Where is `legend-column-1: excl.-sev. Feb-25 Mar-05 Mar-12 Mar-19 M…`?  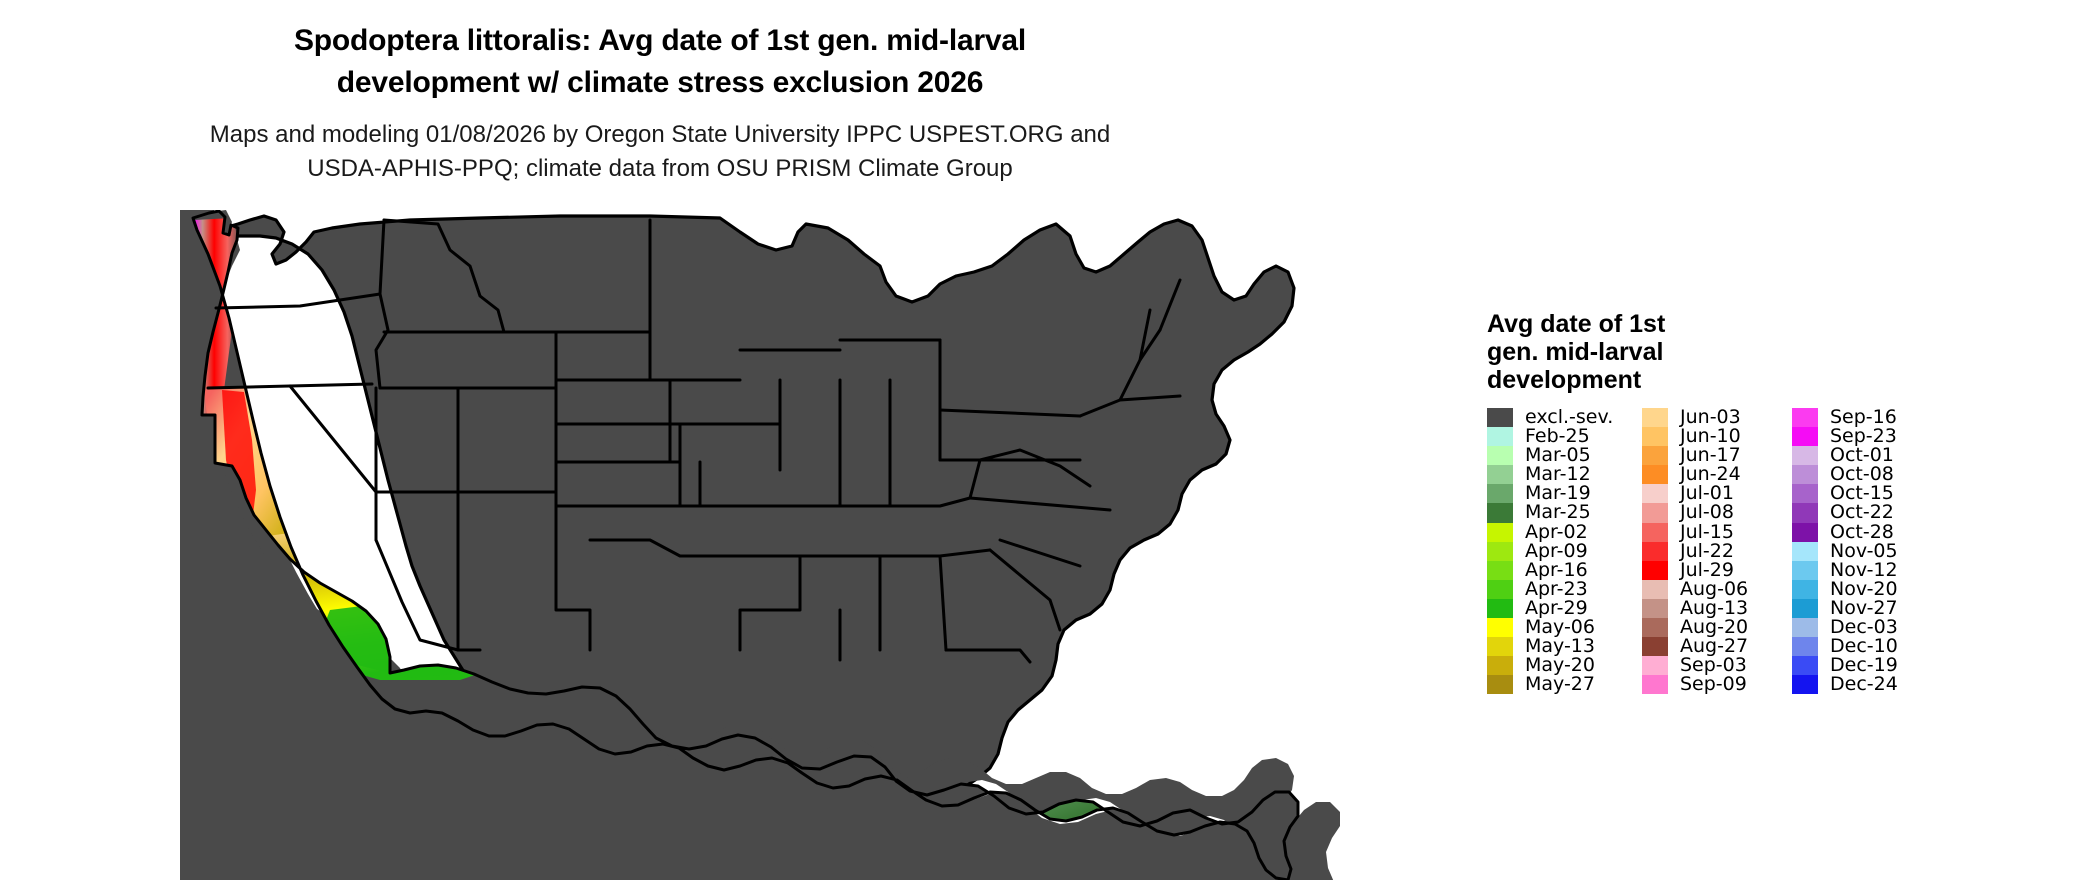
legend-column-1: excl.-sev. Feb-25 Mar-05 Mar-12 Mar-19 M… is located at coordinates (1564, 551).